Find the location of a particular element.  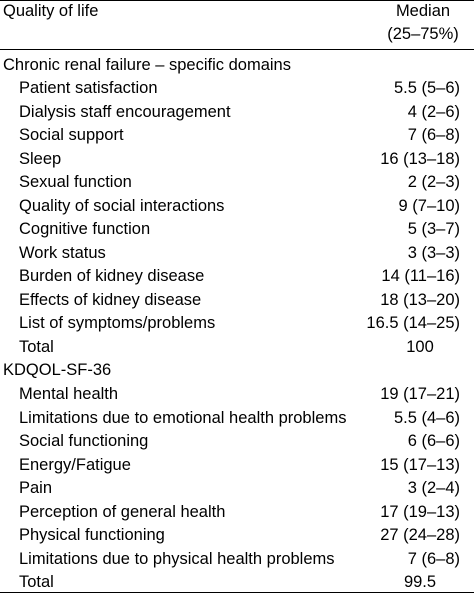

table-row: Quality of social interactions 9 (7–10) is located at coordinates (237, 207).